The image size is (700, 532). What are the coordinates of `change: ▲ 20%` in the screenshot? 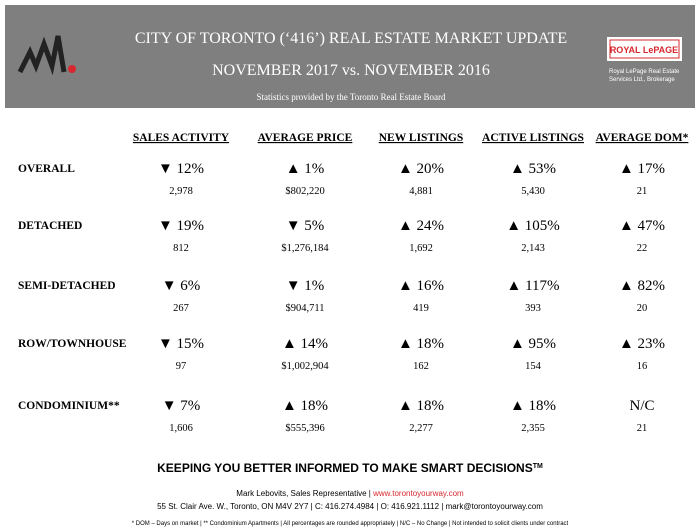 It's located at (421, 169).